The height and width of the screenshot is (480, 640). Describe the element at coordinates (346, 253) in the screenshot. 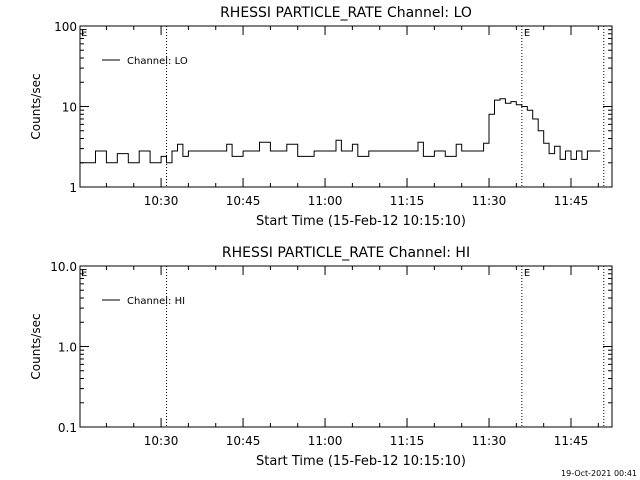

I see `chart-title: RHESSI PARTICLE_RATE Channel: HI` at that location.